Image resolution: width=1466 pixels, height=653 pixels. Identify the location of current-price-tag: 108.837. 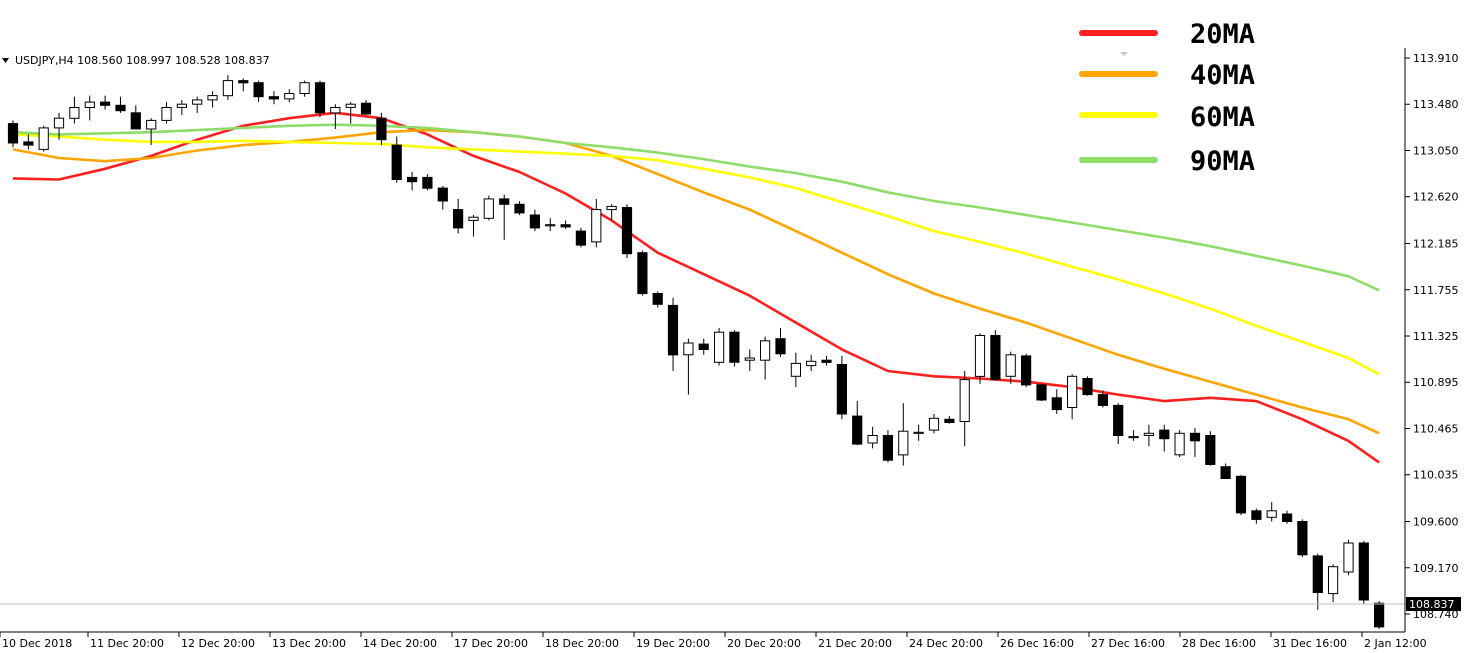
(1433, 604).